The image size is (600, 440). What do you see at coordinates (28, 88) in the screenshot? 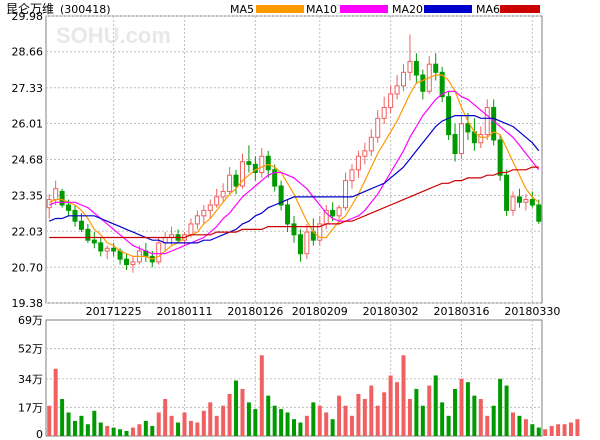
I see `price-tick-label: 27.33` at bounding box center [28, 88].